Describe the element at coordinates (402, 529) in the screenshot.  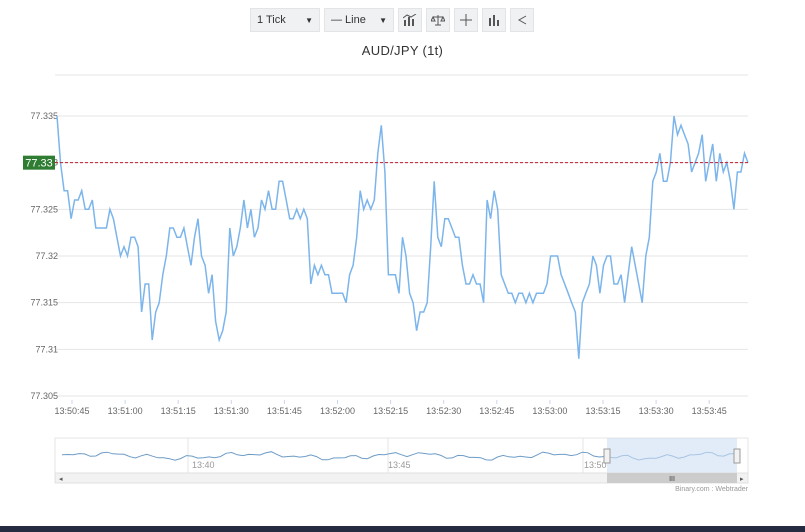
I see `footer-bar` at that location.